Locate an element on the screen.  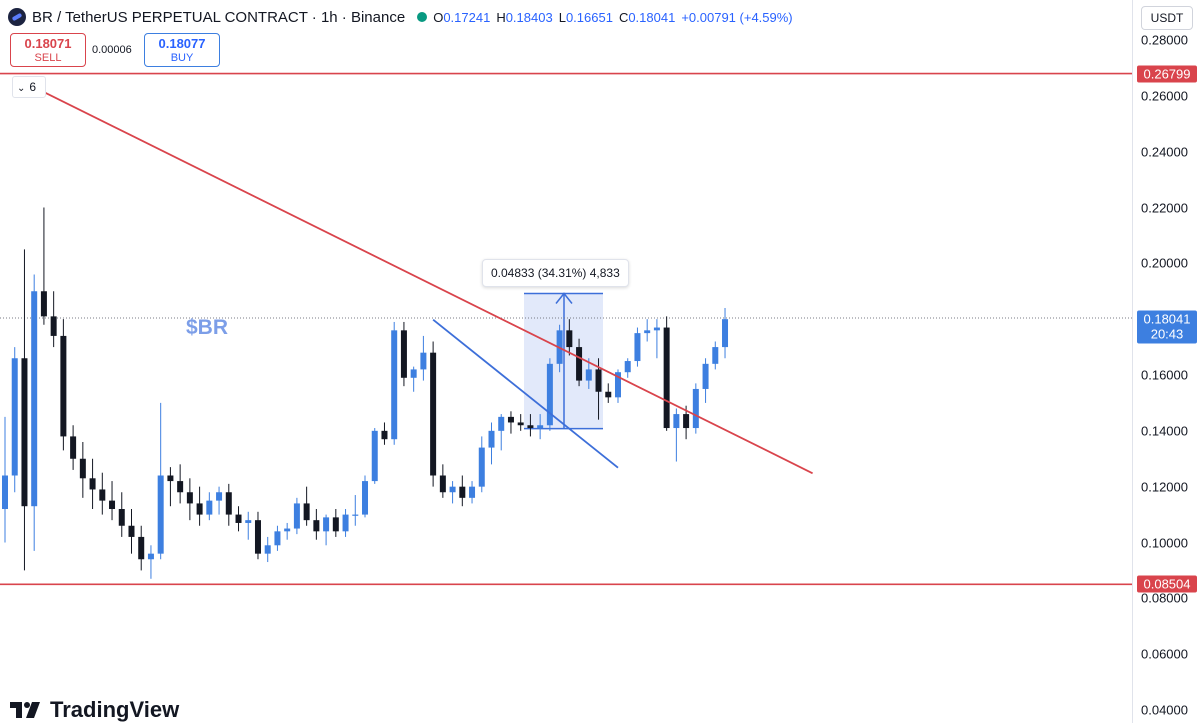
blue-trendline is located at coordinates (525, 394).